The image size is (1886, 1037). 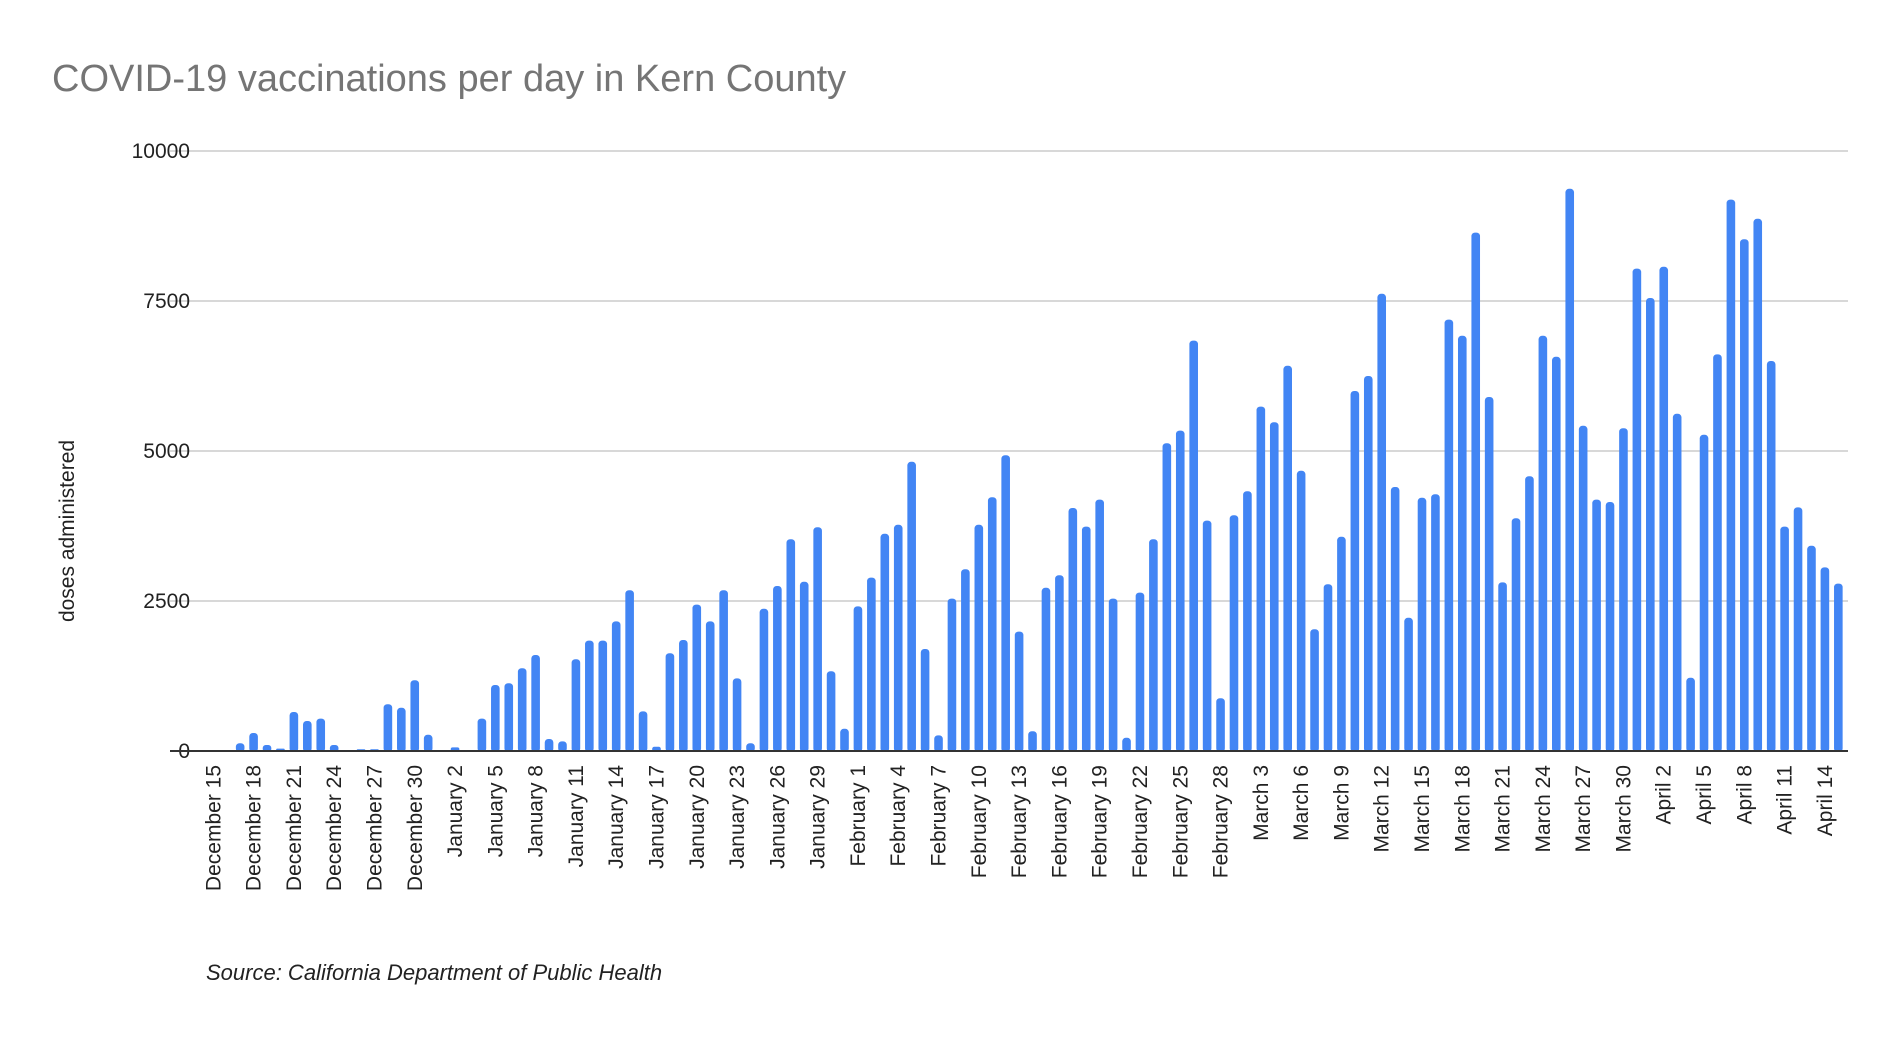 I want to click on x-tick-label: March 24, so click(x=1543, y=809).